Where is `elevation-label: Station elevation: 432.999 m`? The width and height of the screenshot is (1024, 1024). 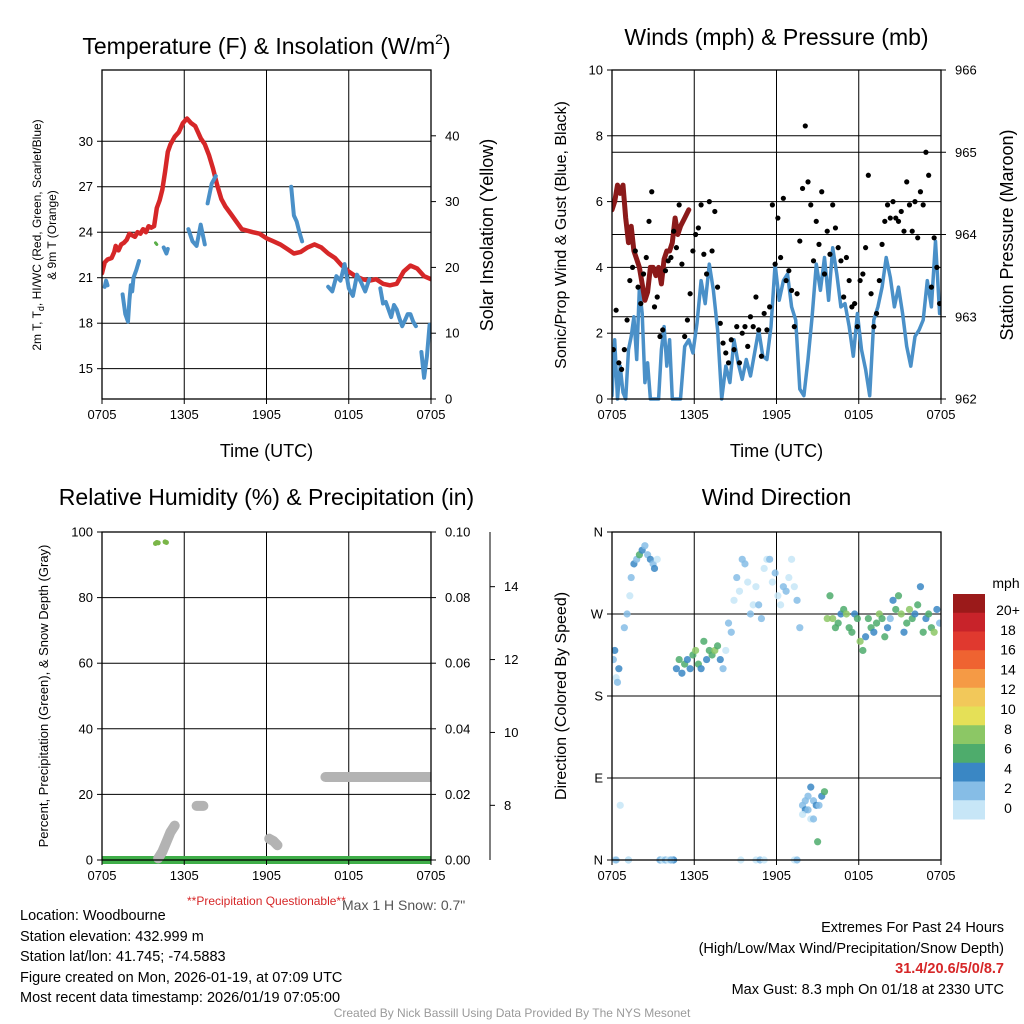
elevation-label: Station elevation: 432.999 m is located at coordinates (112, 936).